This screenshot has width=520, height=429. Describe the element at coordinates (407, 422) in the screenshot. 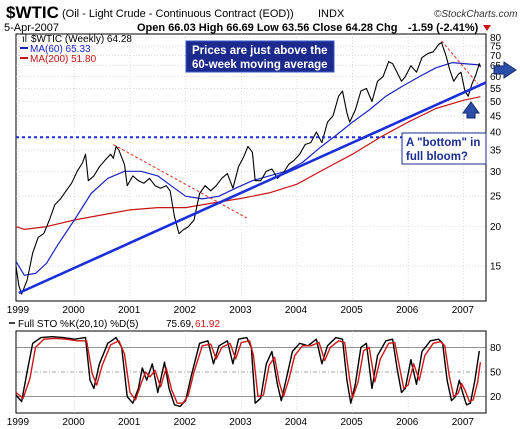

I see `sto-x-tick-label: 2006` at that location.